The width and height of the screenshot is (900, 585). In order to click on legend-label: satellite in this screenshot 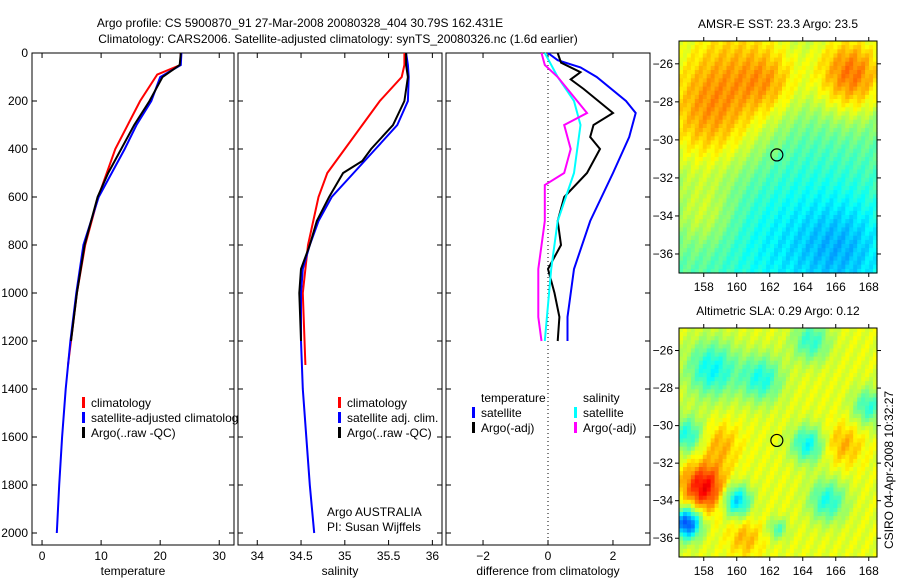, I will do `click(501, 413)`.